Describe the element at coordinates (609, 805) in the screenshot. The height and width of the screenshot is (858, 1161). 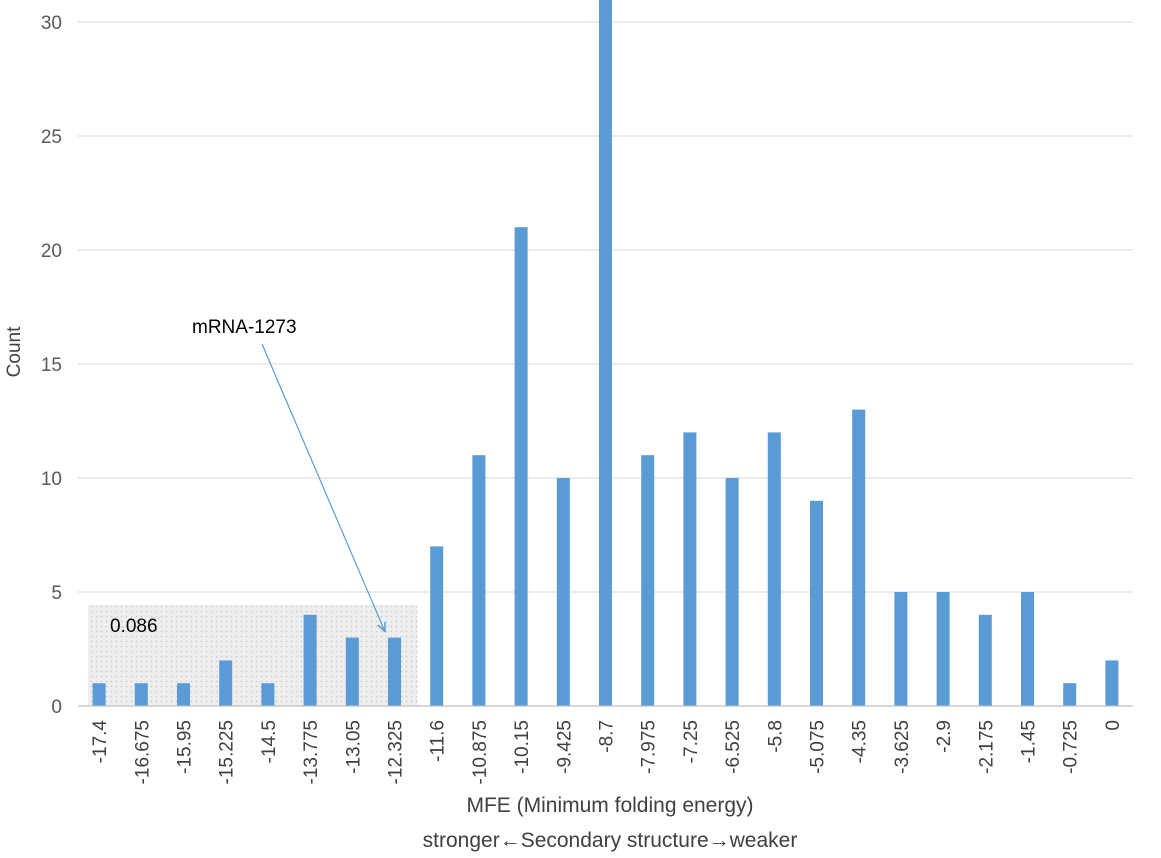
I see `x-axis-title: MFE (Minimum folding energy)` at that location.